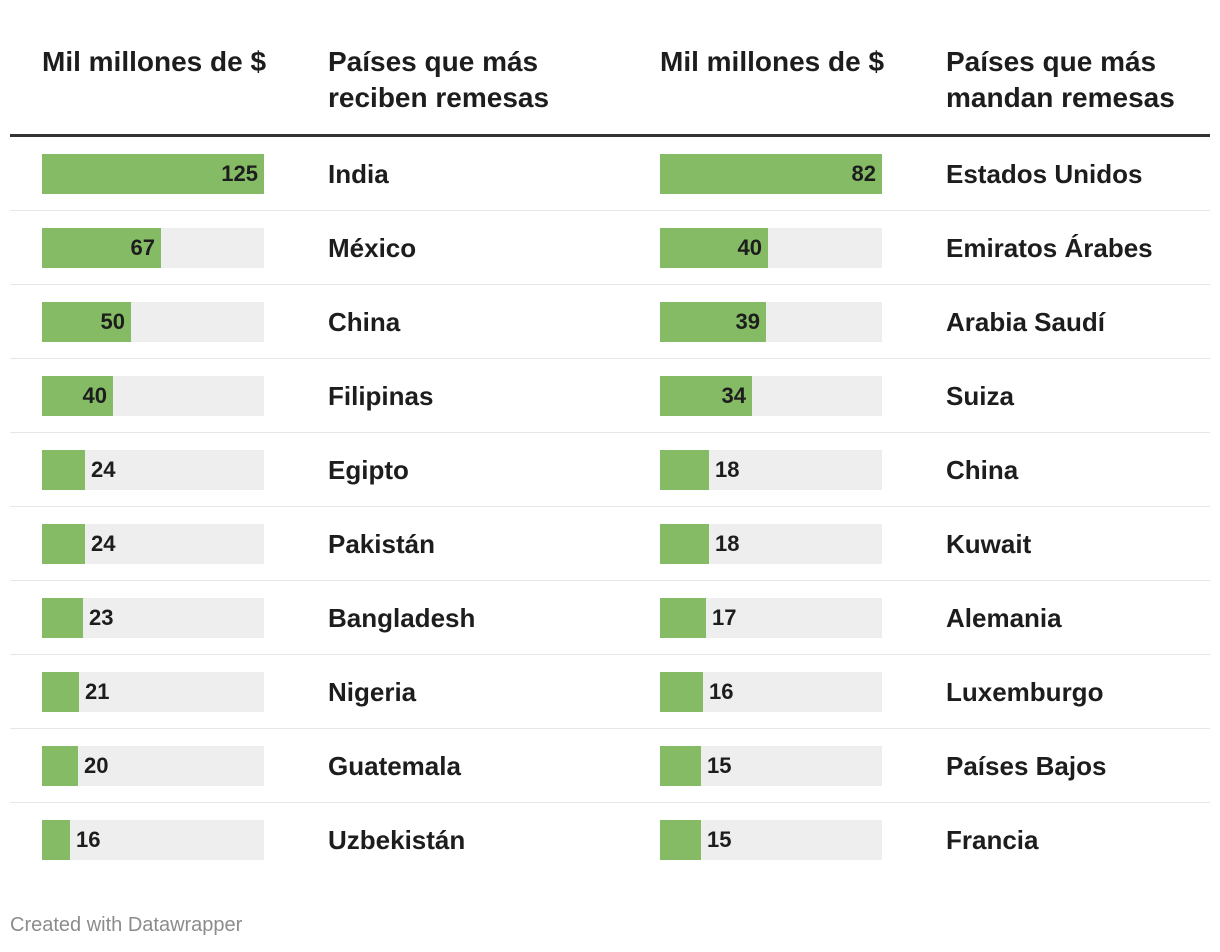 This screenshot has height=952, width=1220. I want to click on data-label: 17, so click(724, 617).